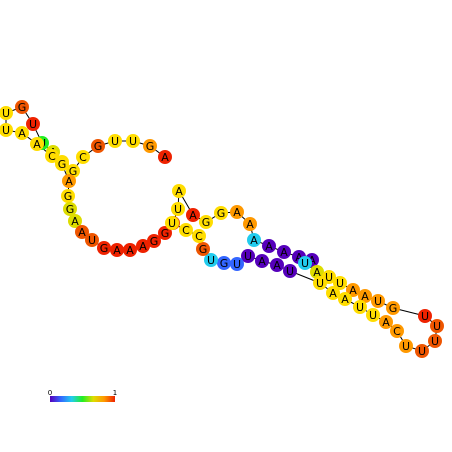  I want to click on color-scale: 0 1, so click(82, 395).